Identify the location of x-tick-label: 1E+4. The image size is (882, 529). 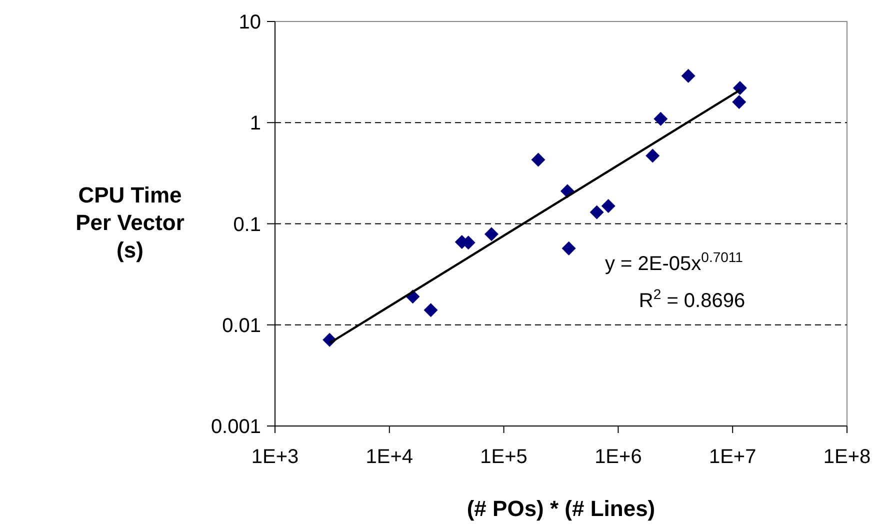
(390, 457).